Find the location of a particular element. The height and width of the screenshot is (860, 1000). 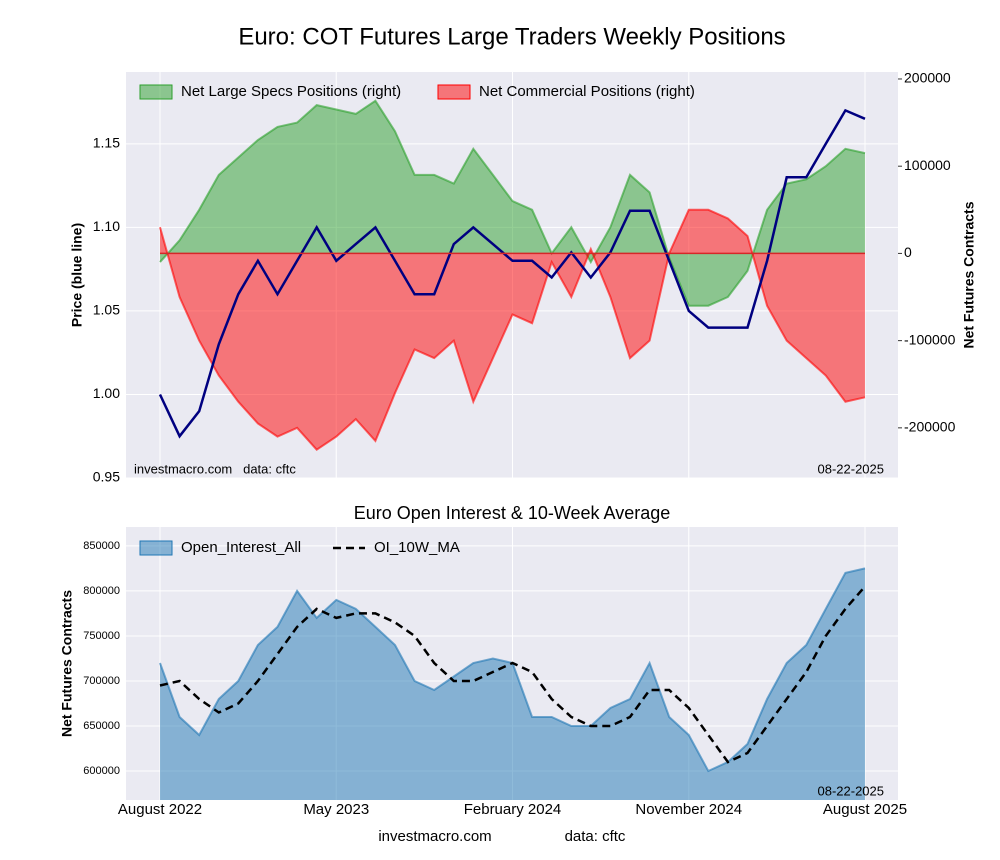

legend-label: OI_10W_MA is located at coordinates (417, 547).